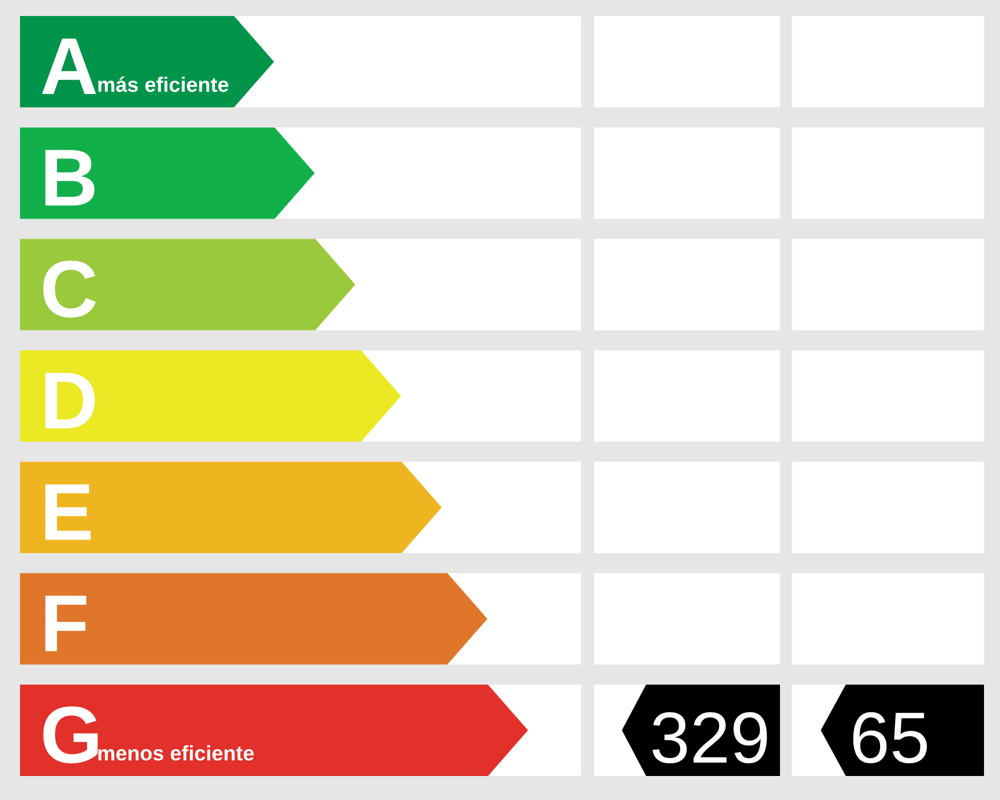  I want to click on annotation: más eficiente, so click(163, 84).